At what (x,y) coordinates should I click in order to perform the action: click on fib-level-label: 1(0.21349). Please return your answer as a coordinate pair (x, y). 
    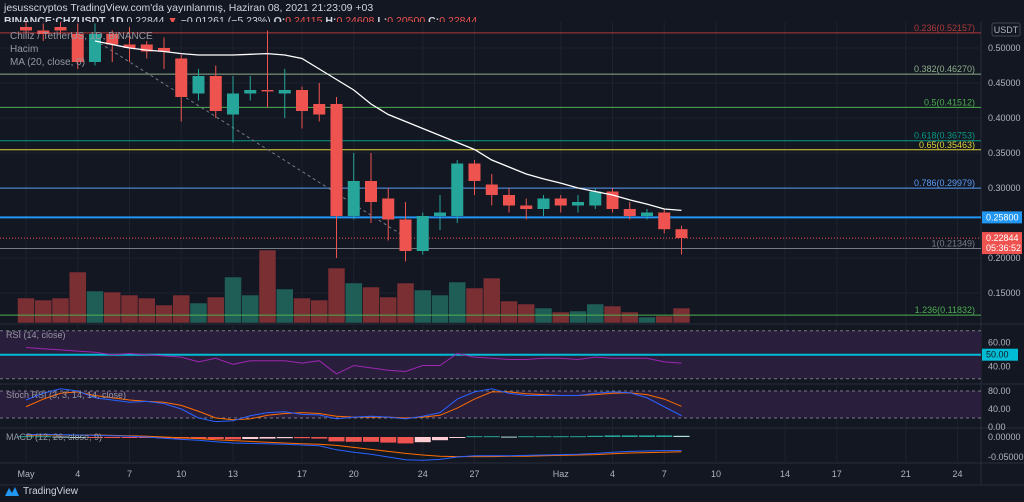
    Looking at the image, I should click on (953, 244).